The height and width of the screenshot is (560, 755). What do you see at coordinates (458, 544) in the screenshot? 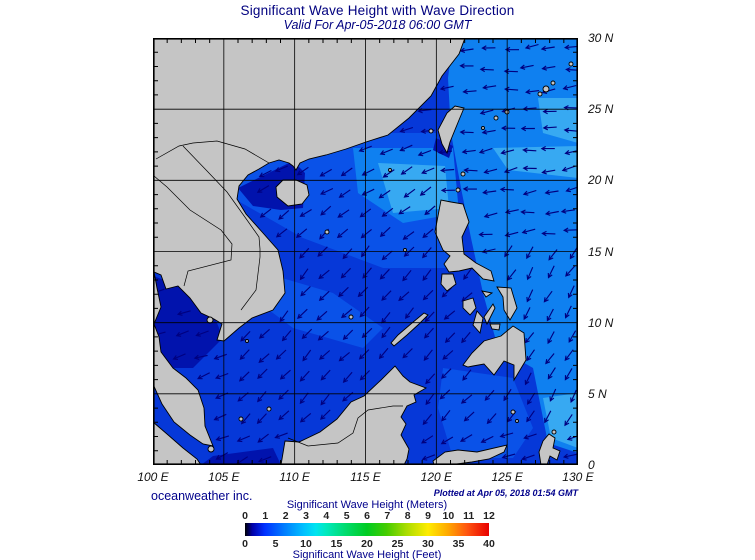
I see `legend-feet-tick: 35` at bounding box center [458, 544].